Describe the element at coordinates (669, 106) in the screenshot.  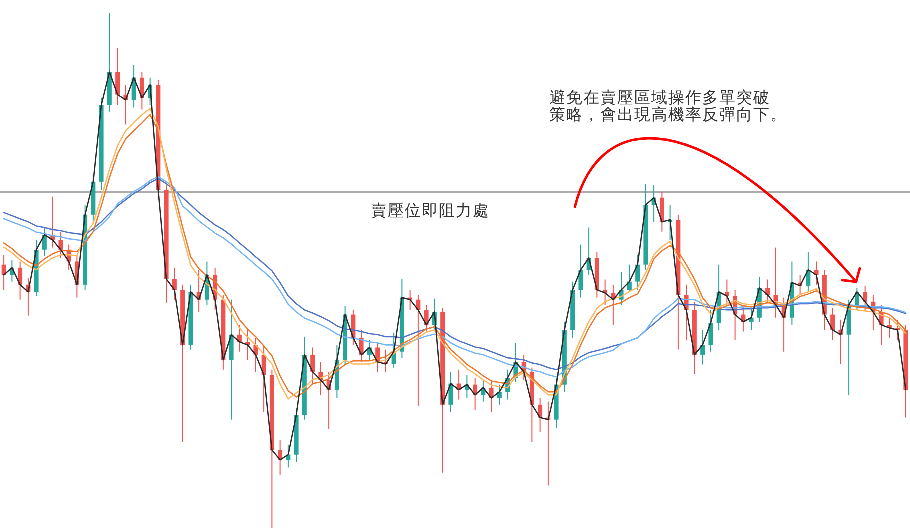
I see `annotation: 避免在賣壓區域操作多單突破策略，會出現高機率反彈向下。` at that location.